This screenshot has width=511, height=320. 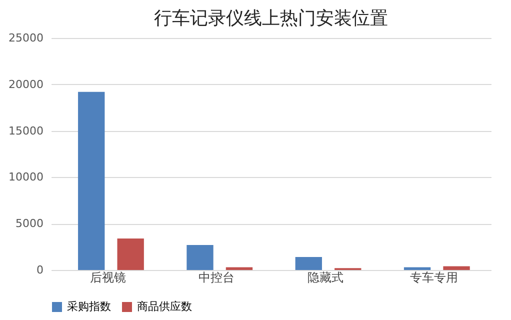 I want to click on y-tick-label: 25000, so click(x=26, y=38).